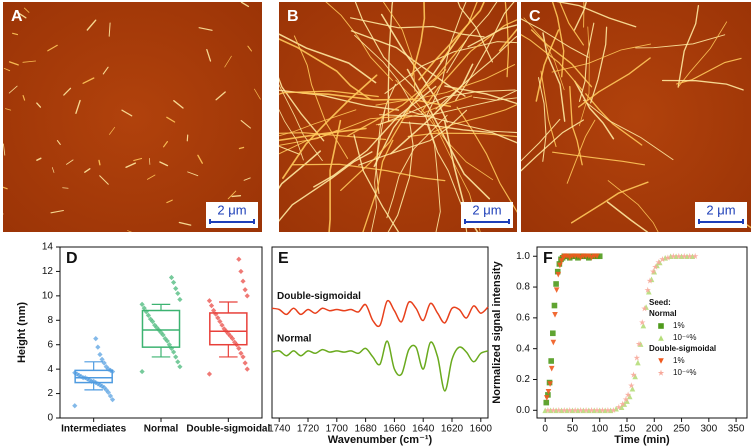 The image size is (752, 446). I want to click on panel-label: F, so click(548, 258).